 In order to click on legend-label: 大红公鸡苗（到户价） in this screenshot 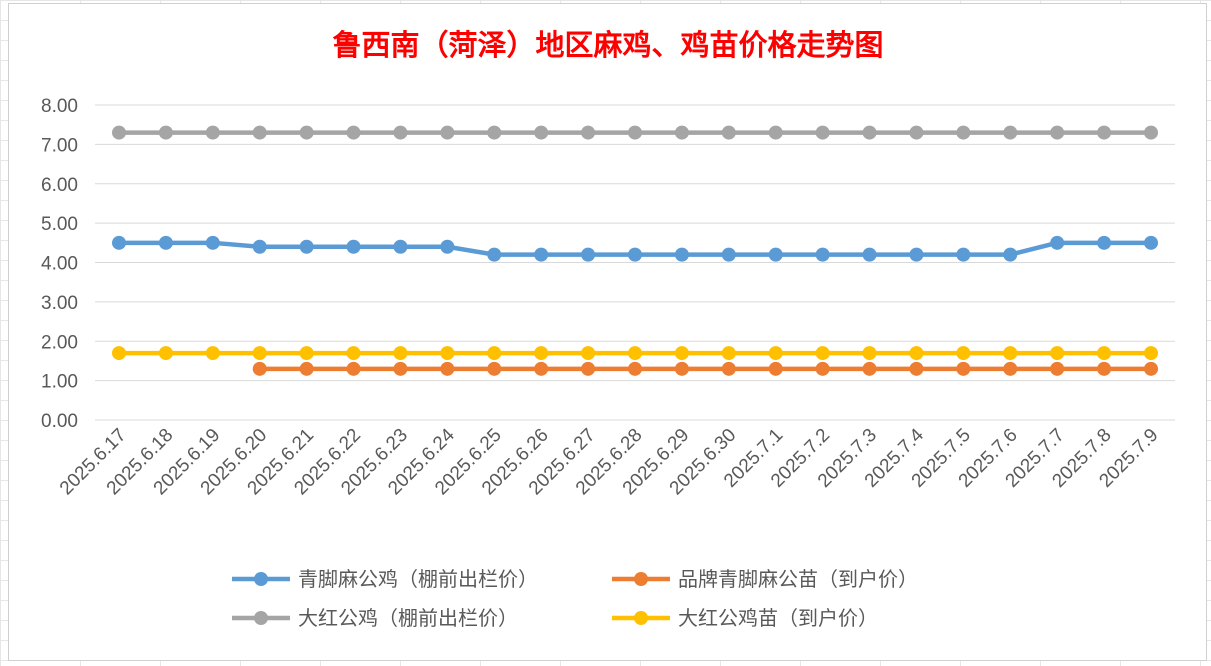, I will do `click(778, 618)`.